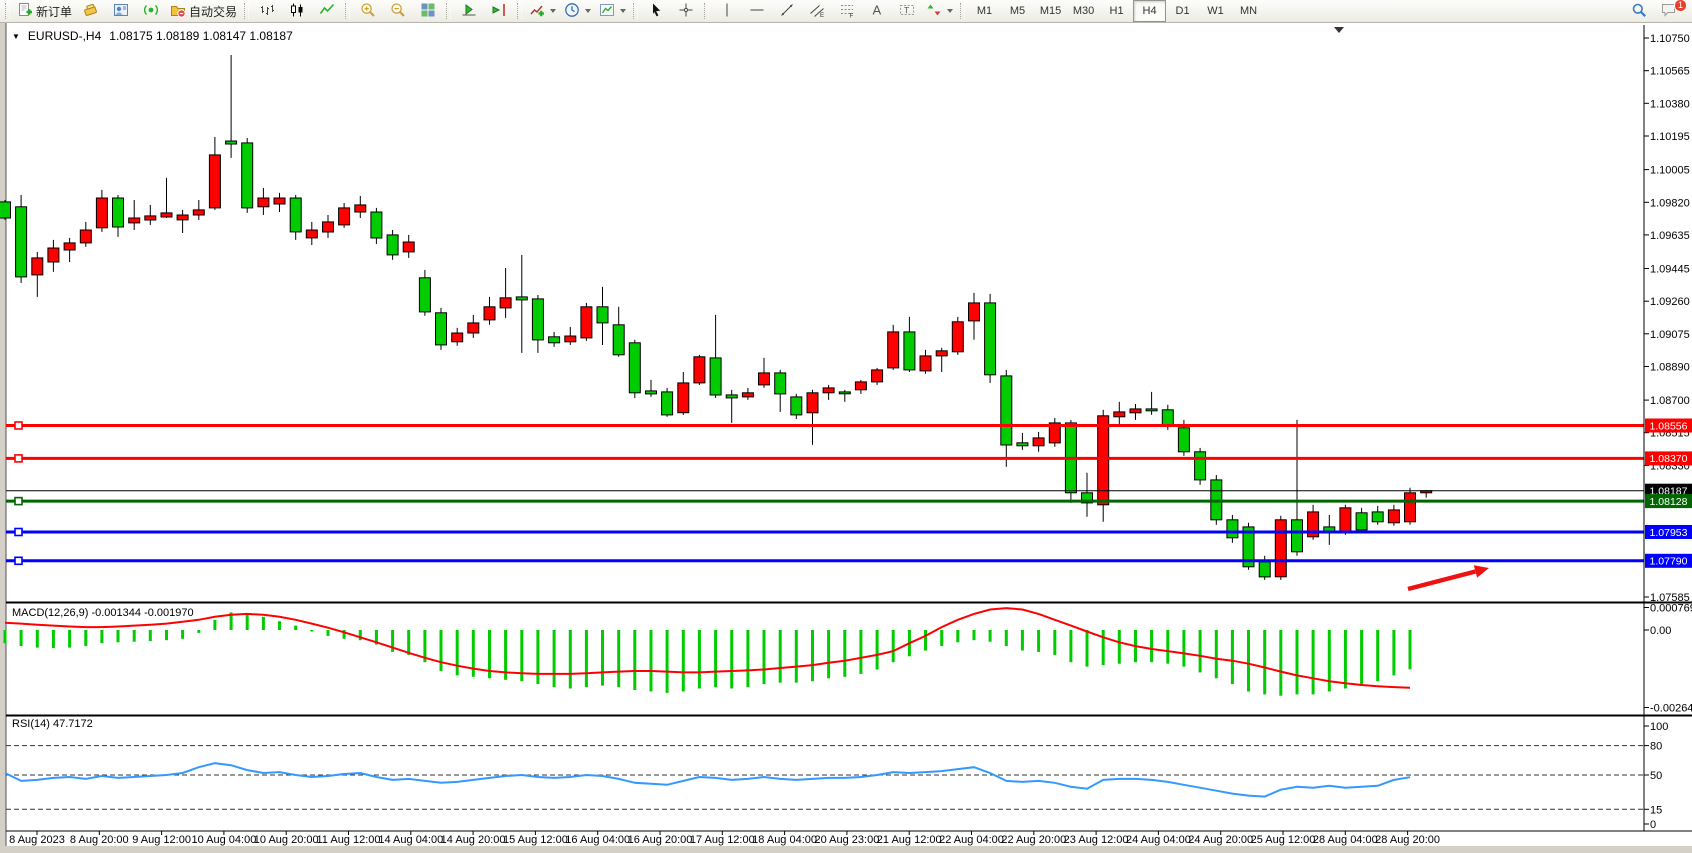 The width and height of the screenshot is (1692, 853). I want to click on rsi-pane, so click(824, 777).